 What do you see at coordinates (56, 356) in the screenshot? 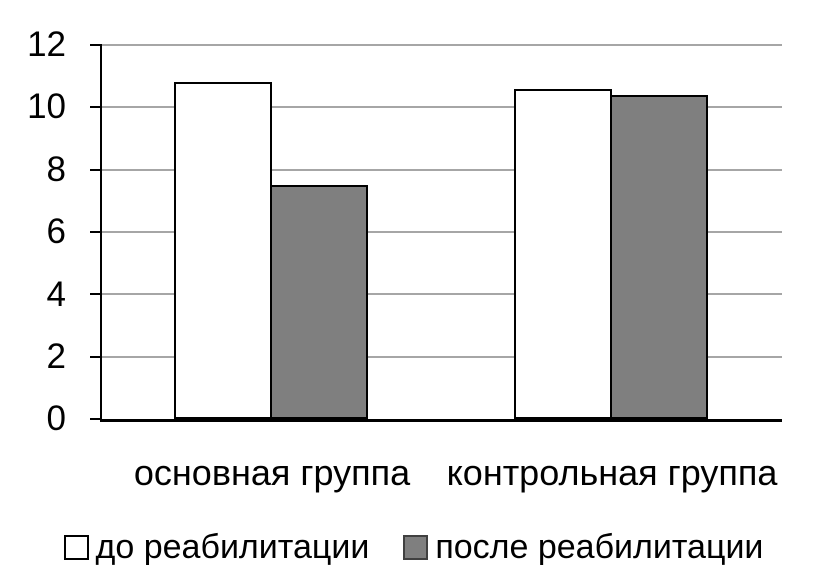
I see `y-tick-label-2: 2` at bounding box center [56, 356].